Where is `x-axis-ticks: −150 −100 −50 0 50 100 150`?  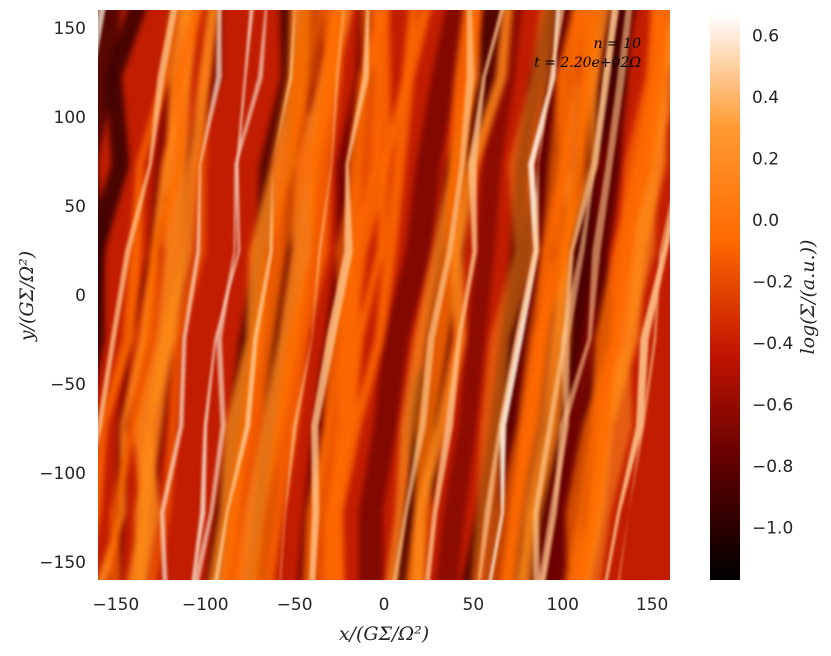 x-axis-ticks: −150 −100 −50 0 50 100 150 is located at coordinates (381, 605).